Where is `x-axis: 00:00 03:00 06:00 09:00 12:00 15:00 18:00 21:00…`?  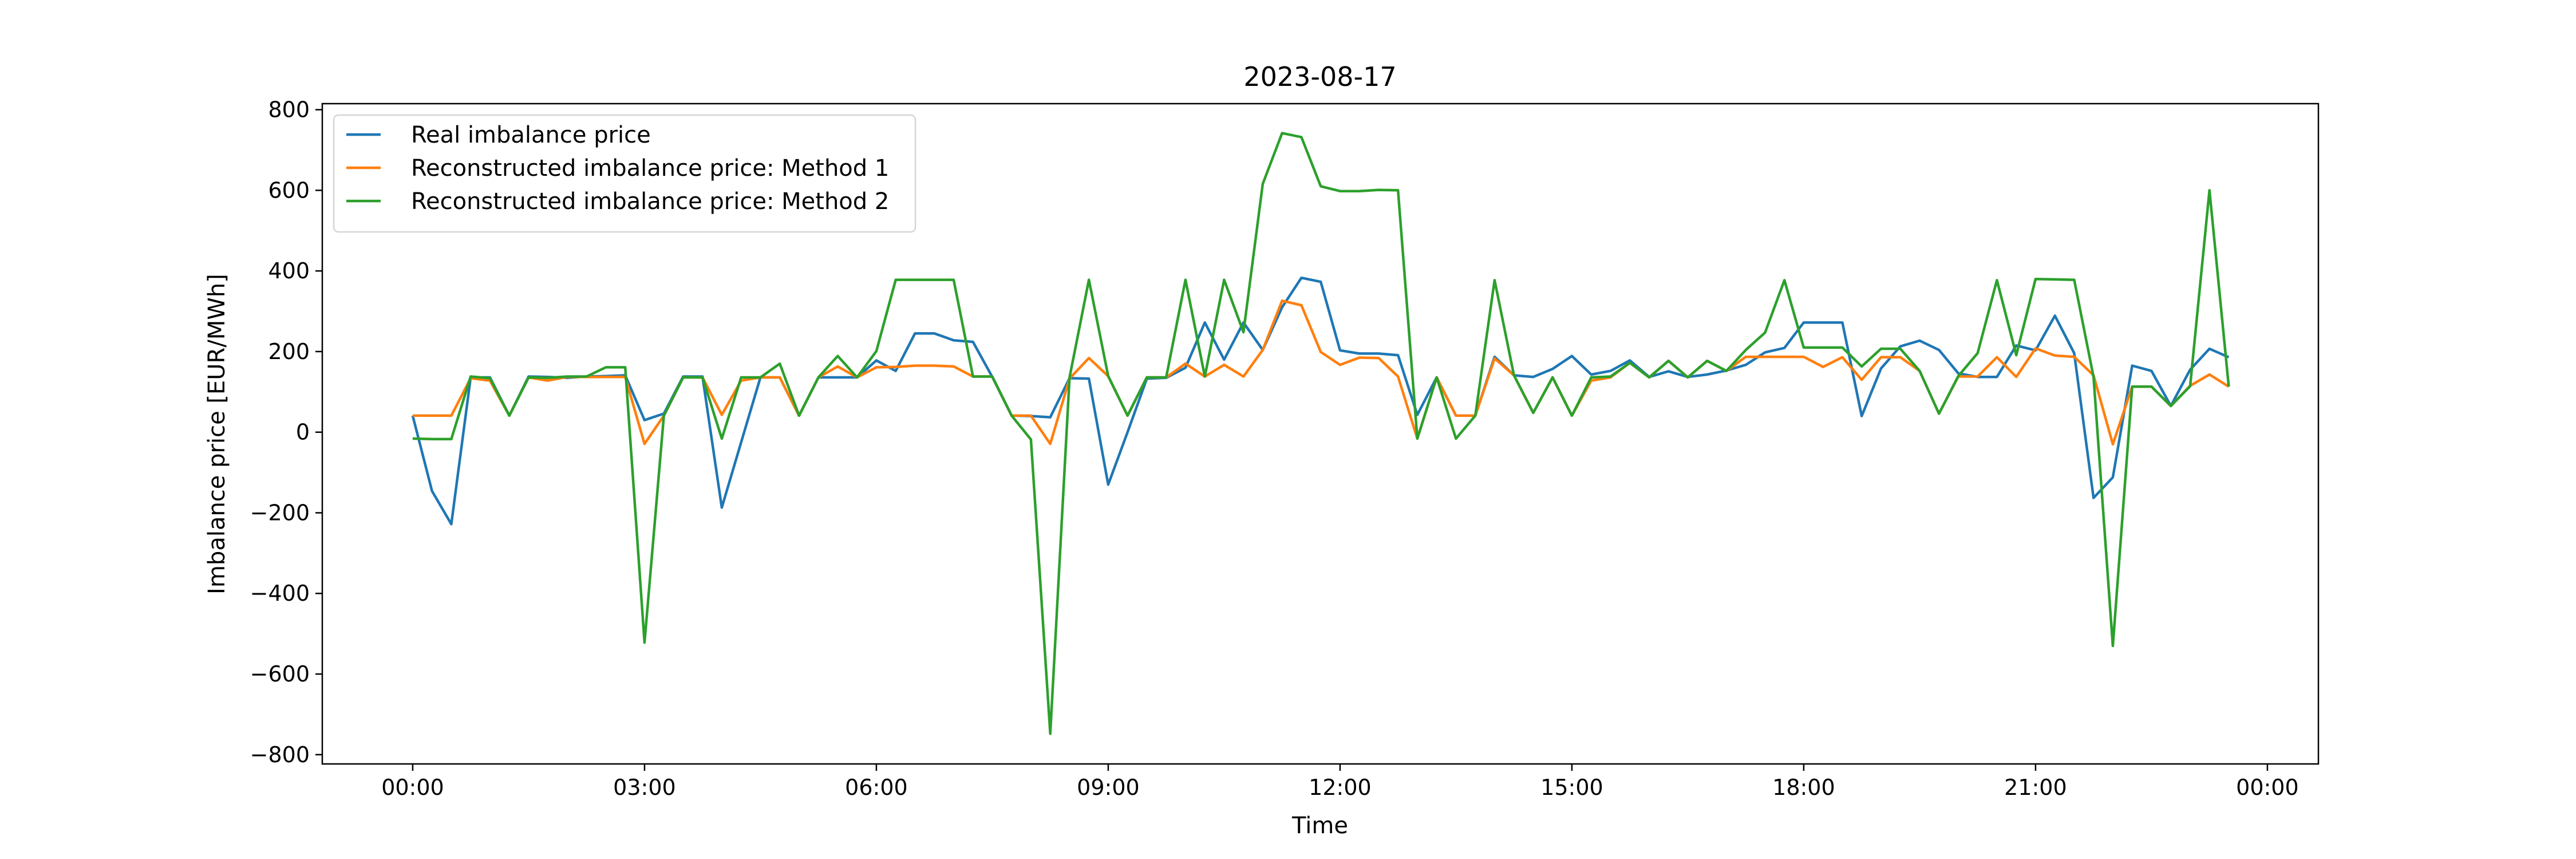 x-axis: 00:00 03:00 06:00 09:00 12:00 15:00 18:00 21:00… is located at coordinates (1340, 782).